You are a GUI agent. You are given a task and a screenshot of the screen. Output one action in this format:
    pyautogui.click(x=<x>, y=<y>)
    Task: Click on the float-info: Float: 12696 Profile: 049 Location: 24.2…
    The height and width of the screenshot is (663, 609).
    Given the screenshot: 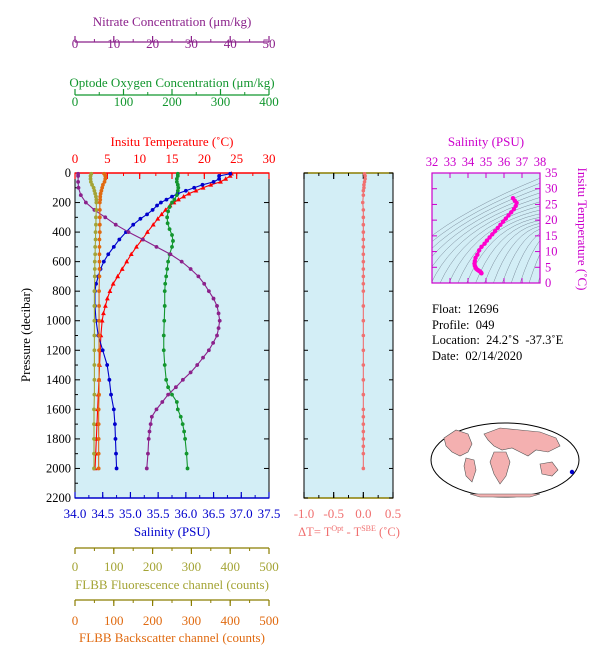 What is the action you would take?
    pyautogui.click(x=497, y=333)
    